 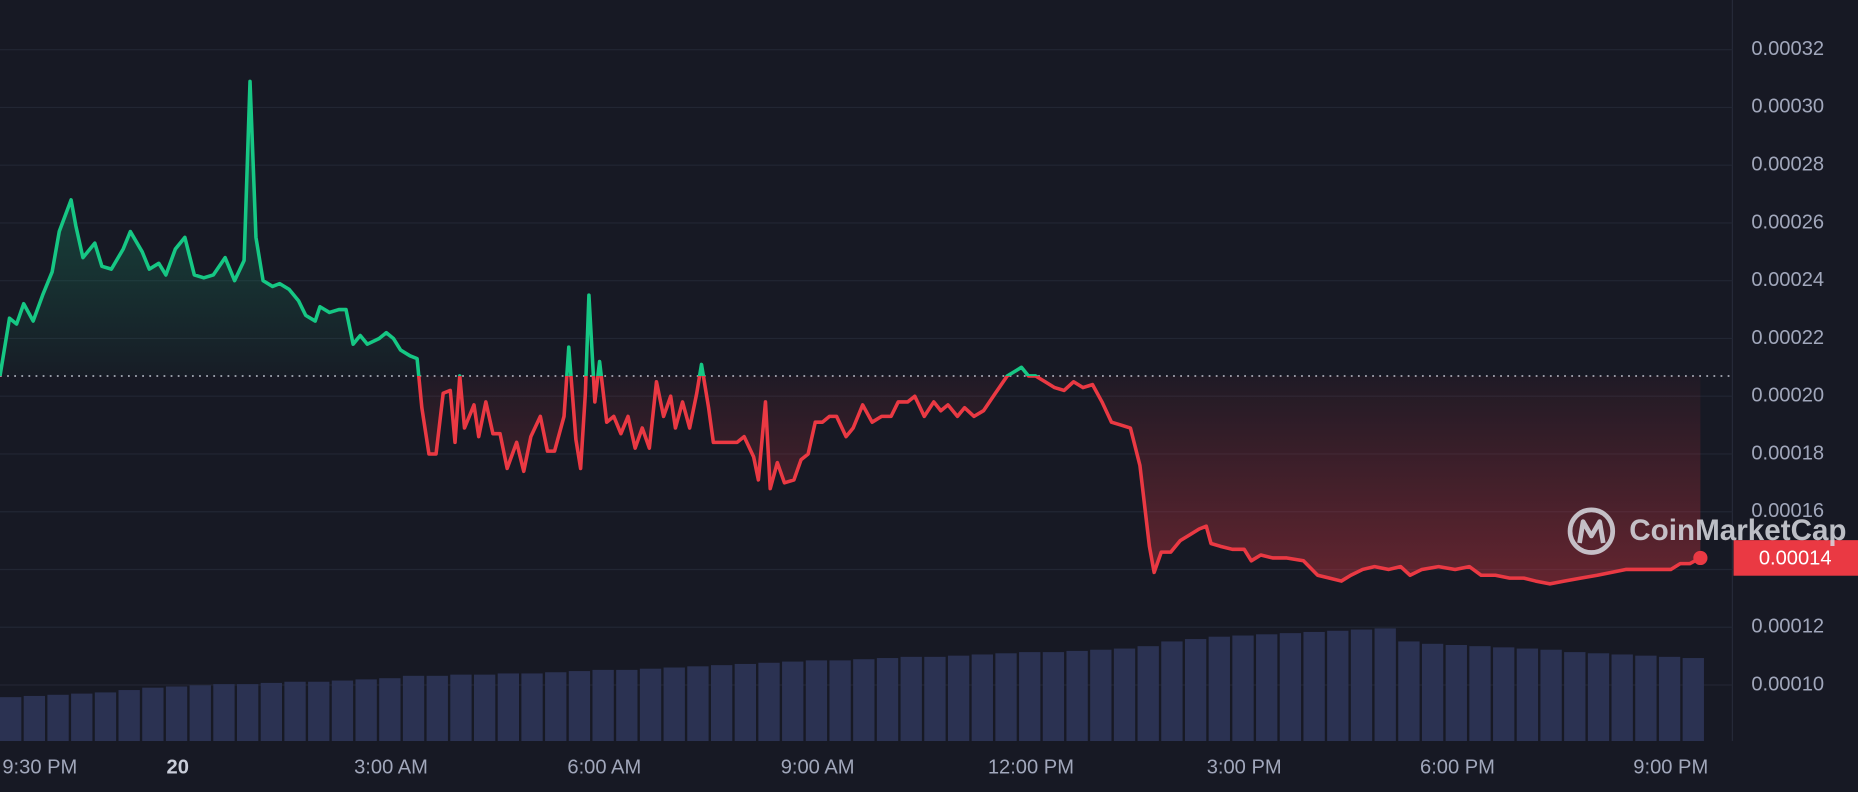 I want to click on y-tick-label: 0.00030, so click(x=1787, y=107).